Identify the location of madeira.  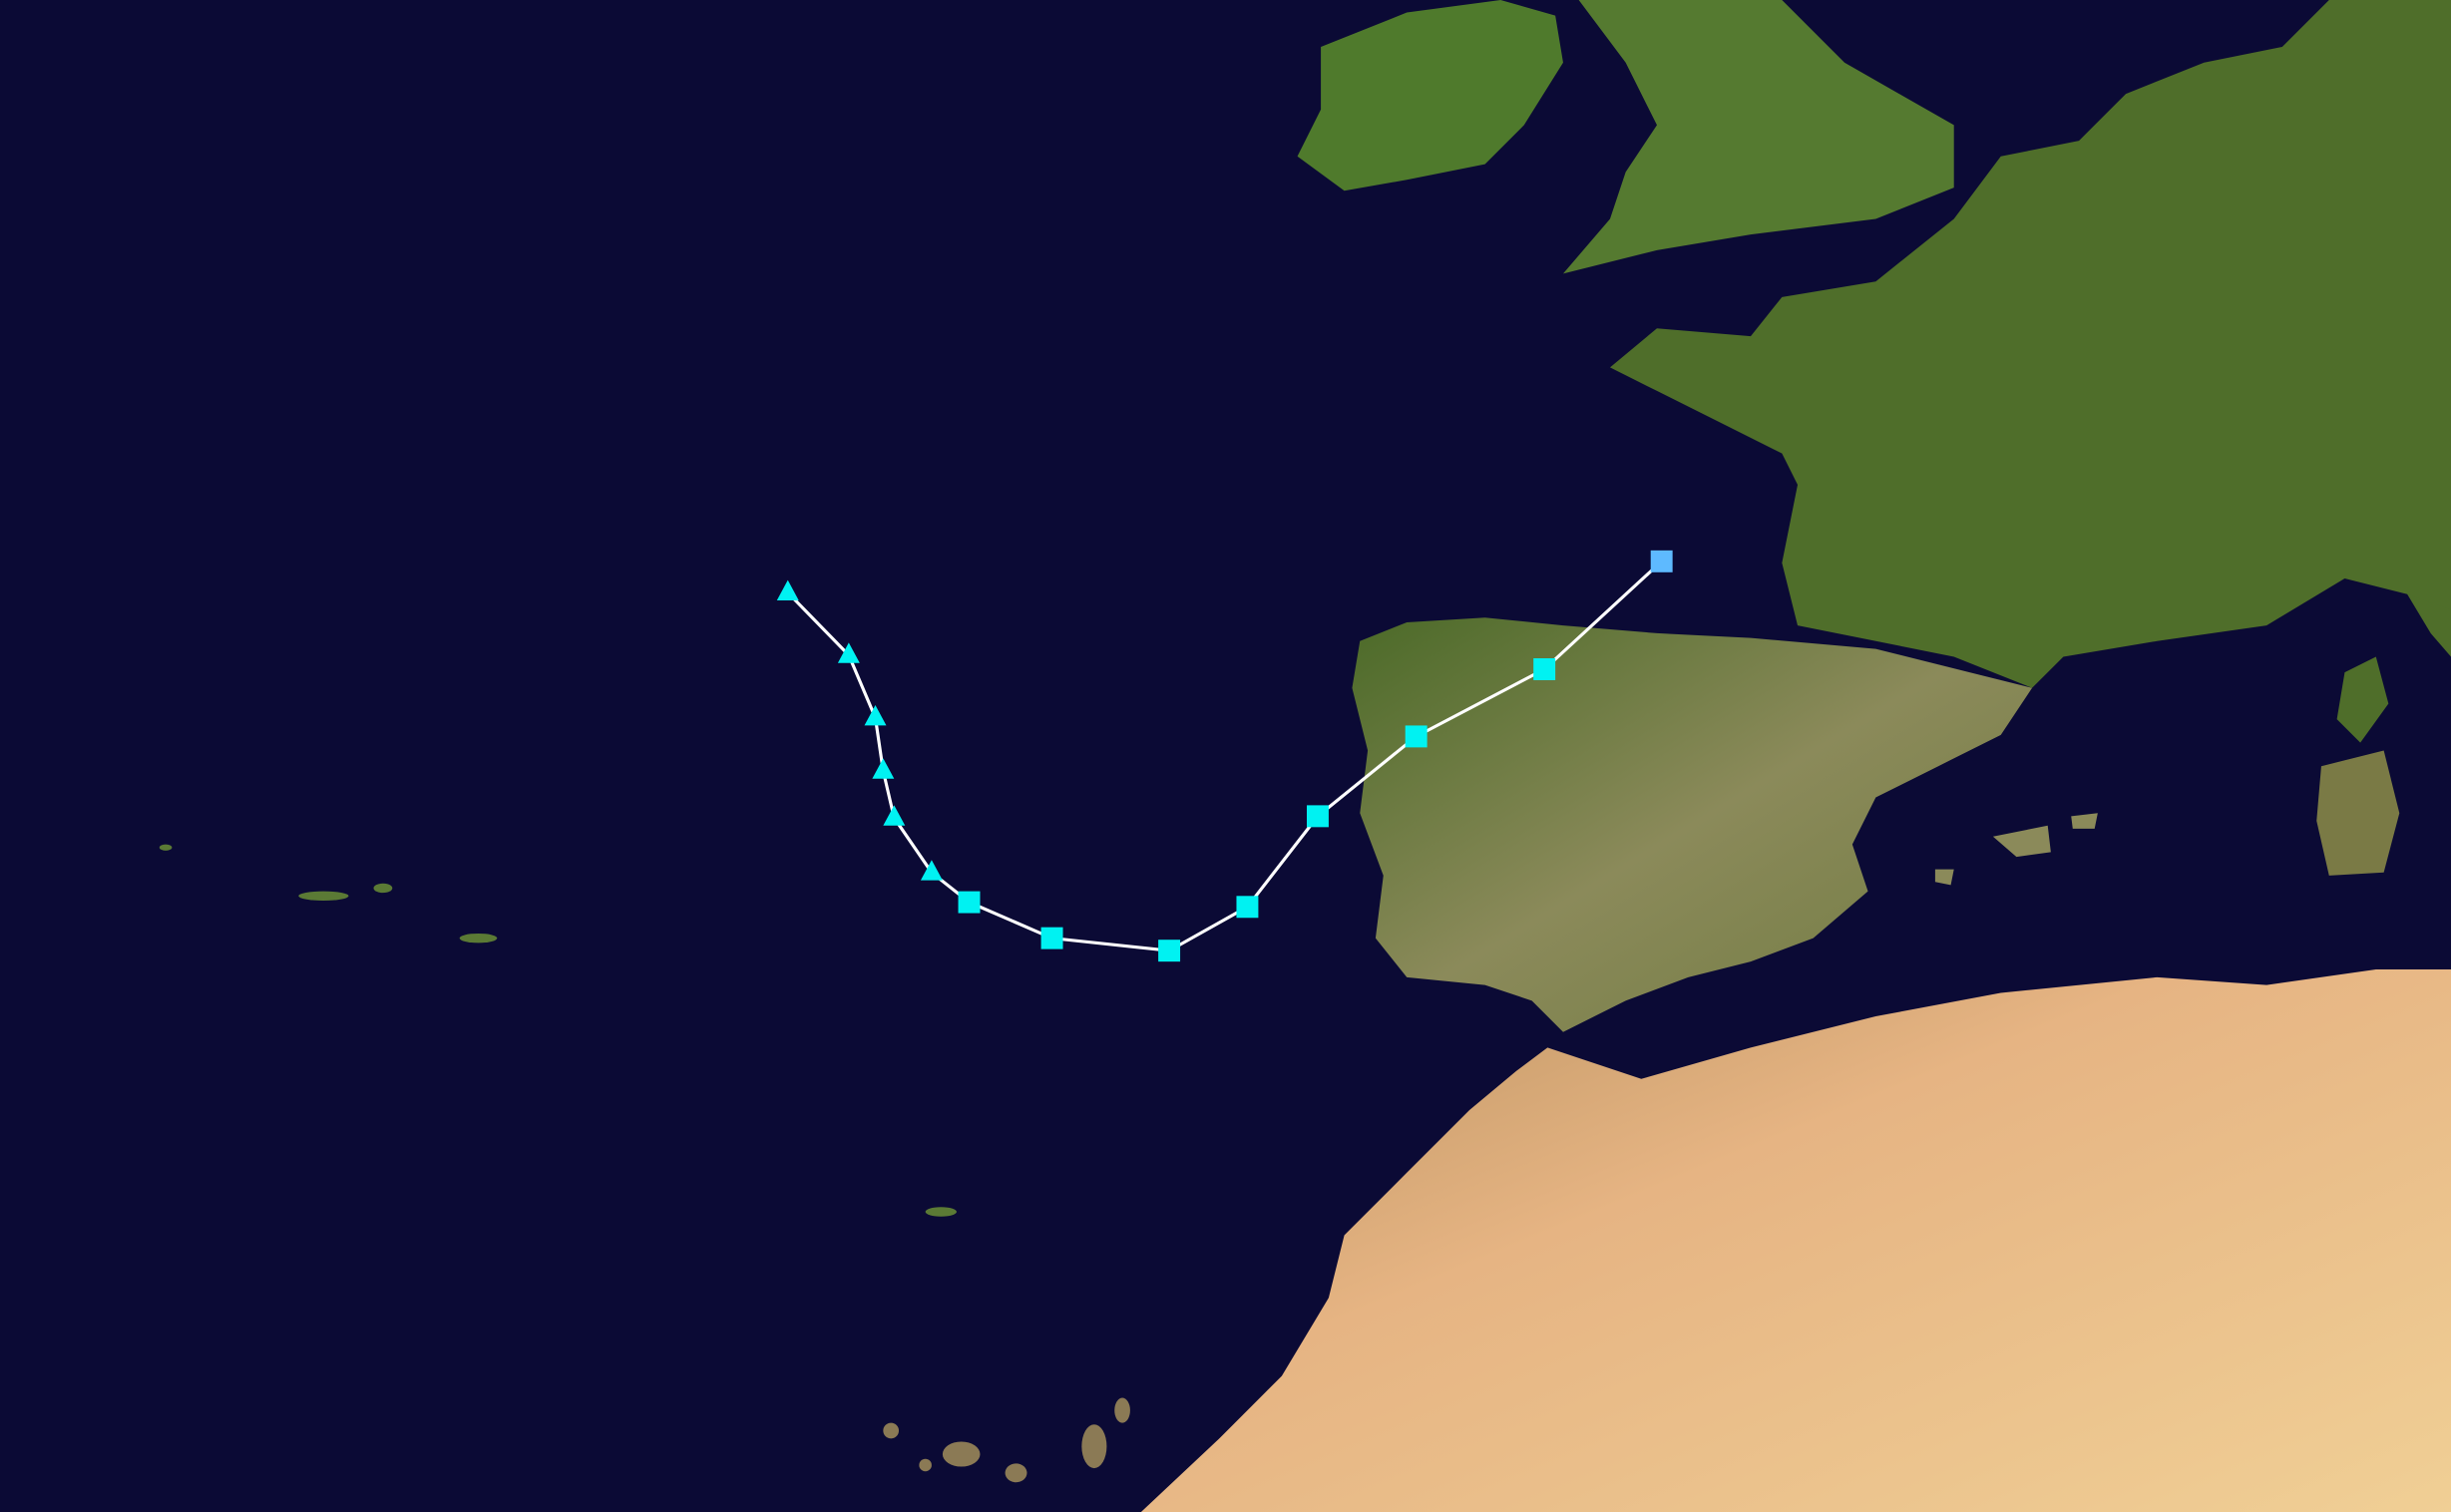
(941, 1212).